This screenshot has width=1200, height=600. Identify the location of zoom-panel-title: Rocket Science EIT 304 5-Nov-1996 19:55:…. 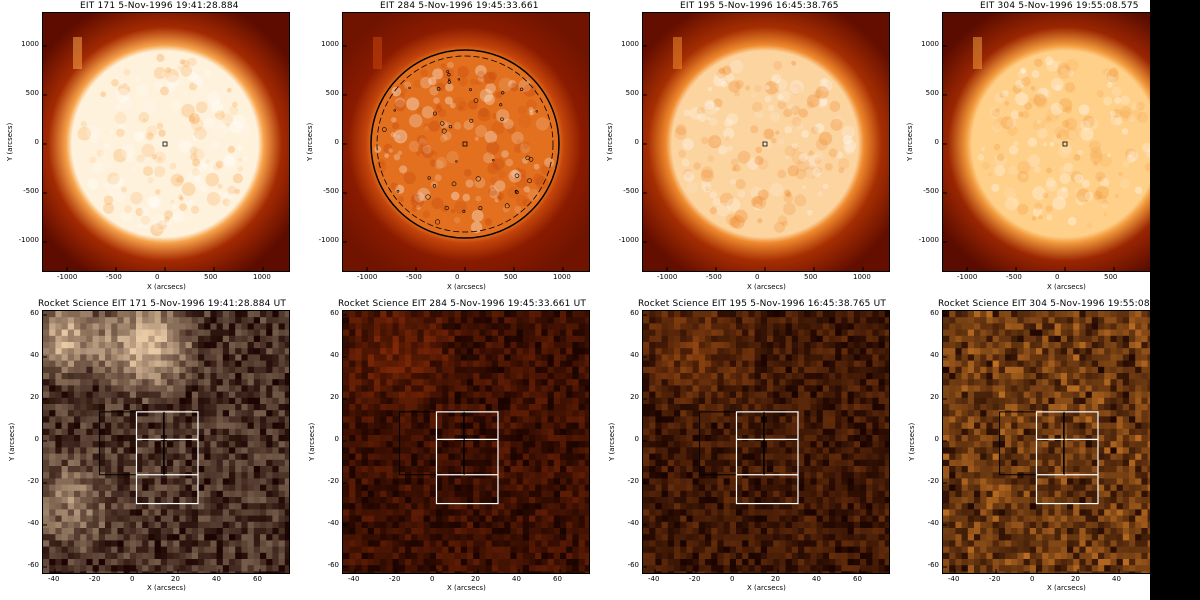
(1062, 304).